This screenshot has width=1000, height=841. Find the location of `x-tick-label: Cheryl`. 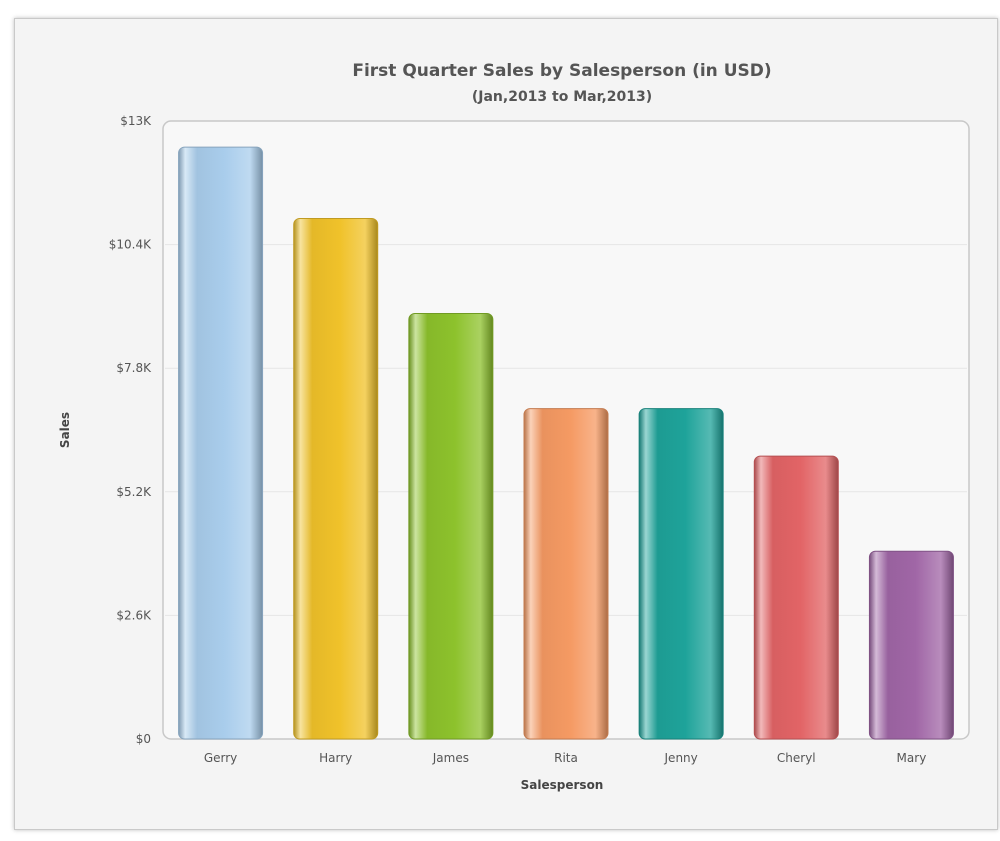

x-tick-label: Cheryl is located at coordinates (796, 758).